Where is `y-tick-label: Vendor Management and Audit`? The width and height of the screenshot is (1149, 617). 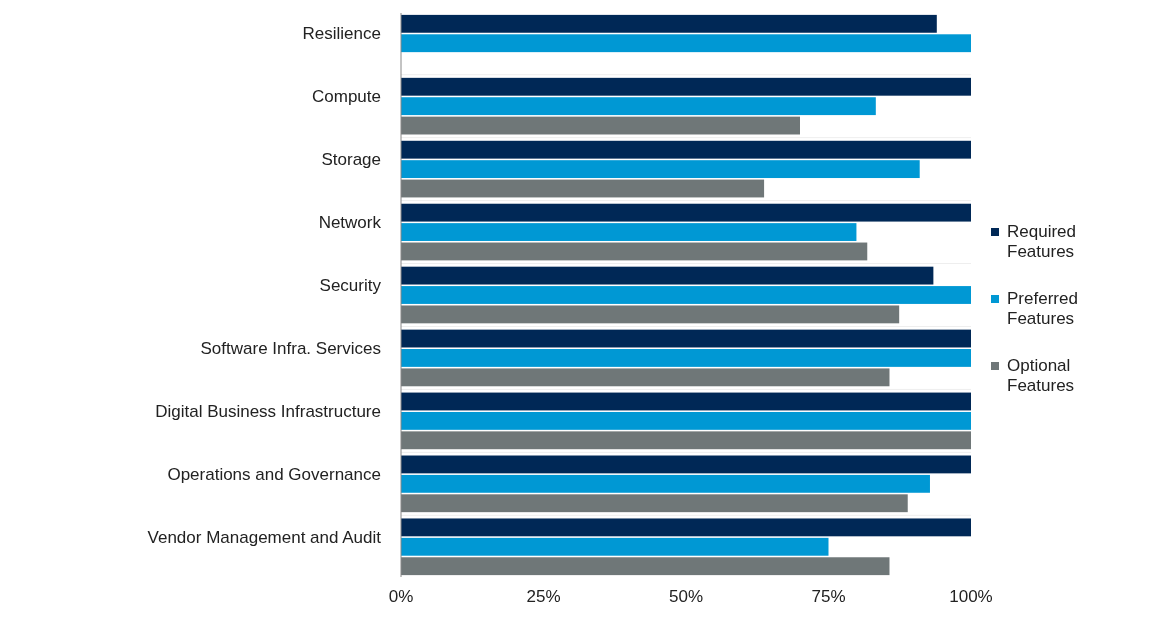
y-tick-label: Vendor Management and Audit is located at coordinates (264, 537).